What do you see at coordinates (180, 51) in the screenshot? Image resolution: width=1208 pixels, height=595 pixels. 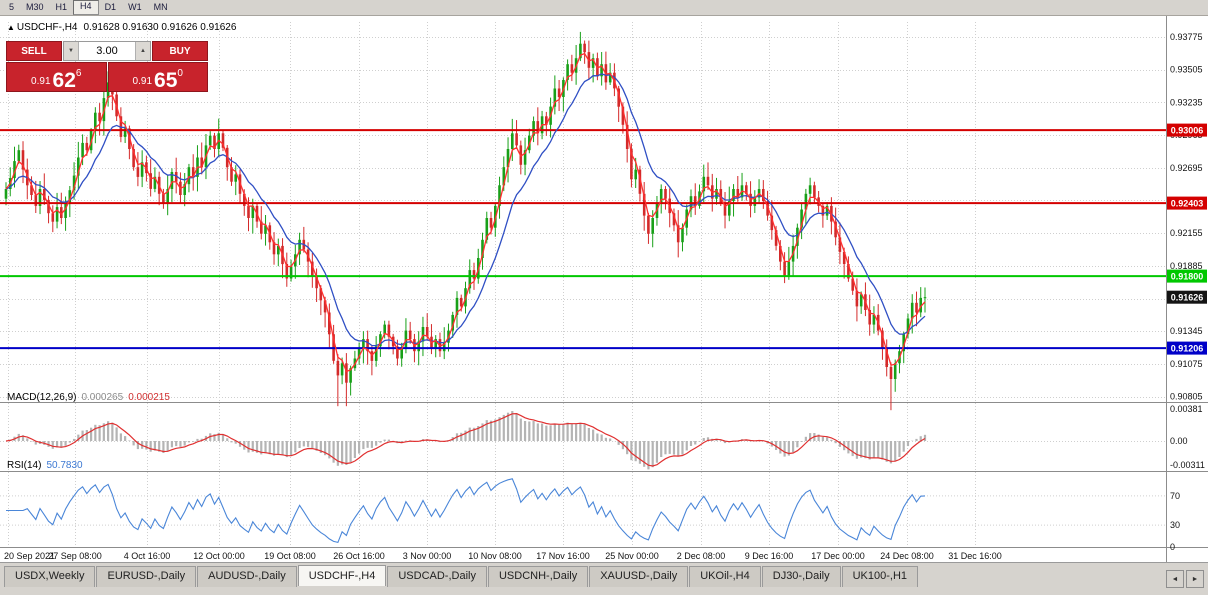 I see `buy-button: BUY` at bounding box center [180, 51].